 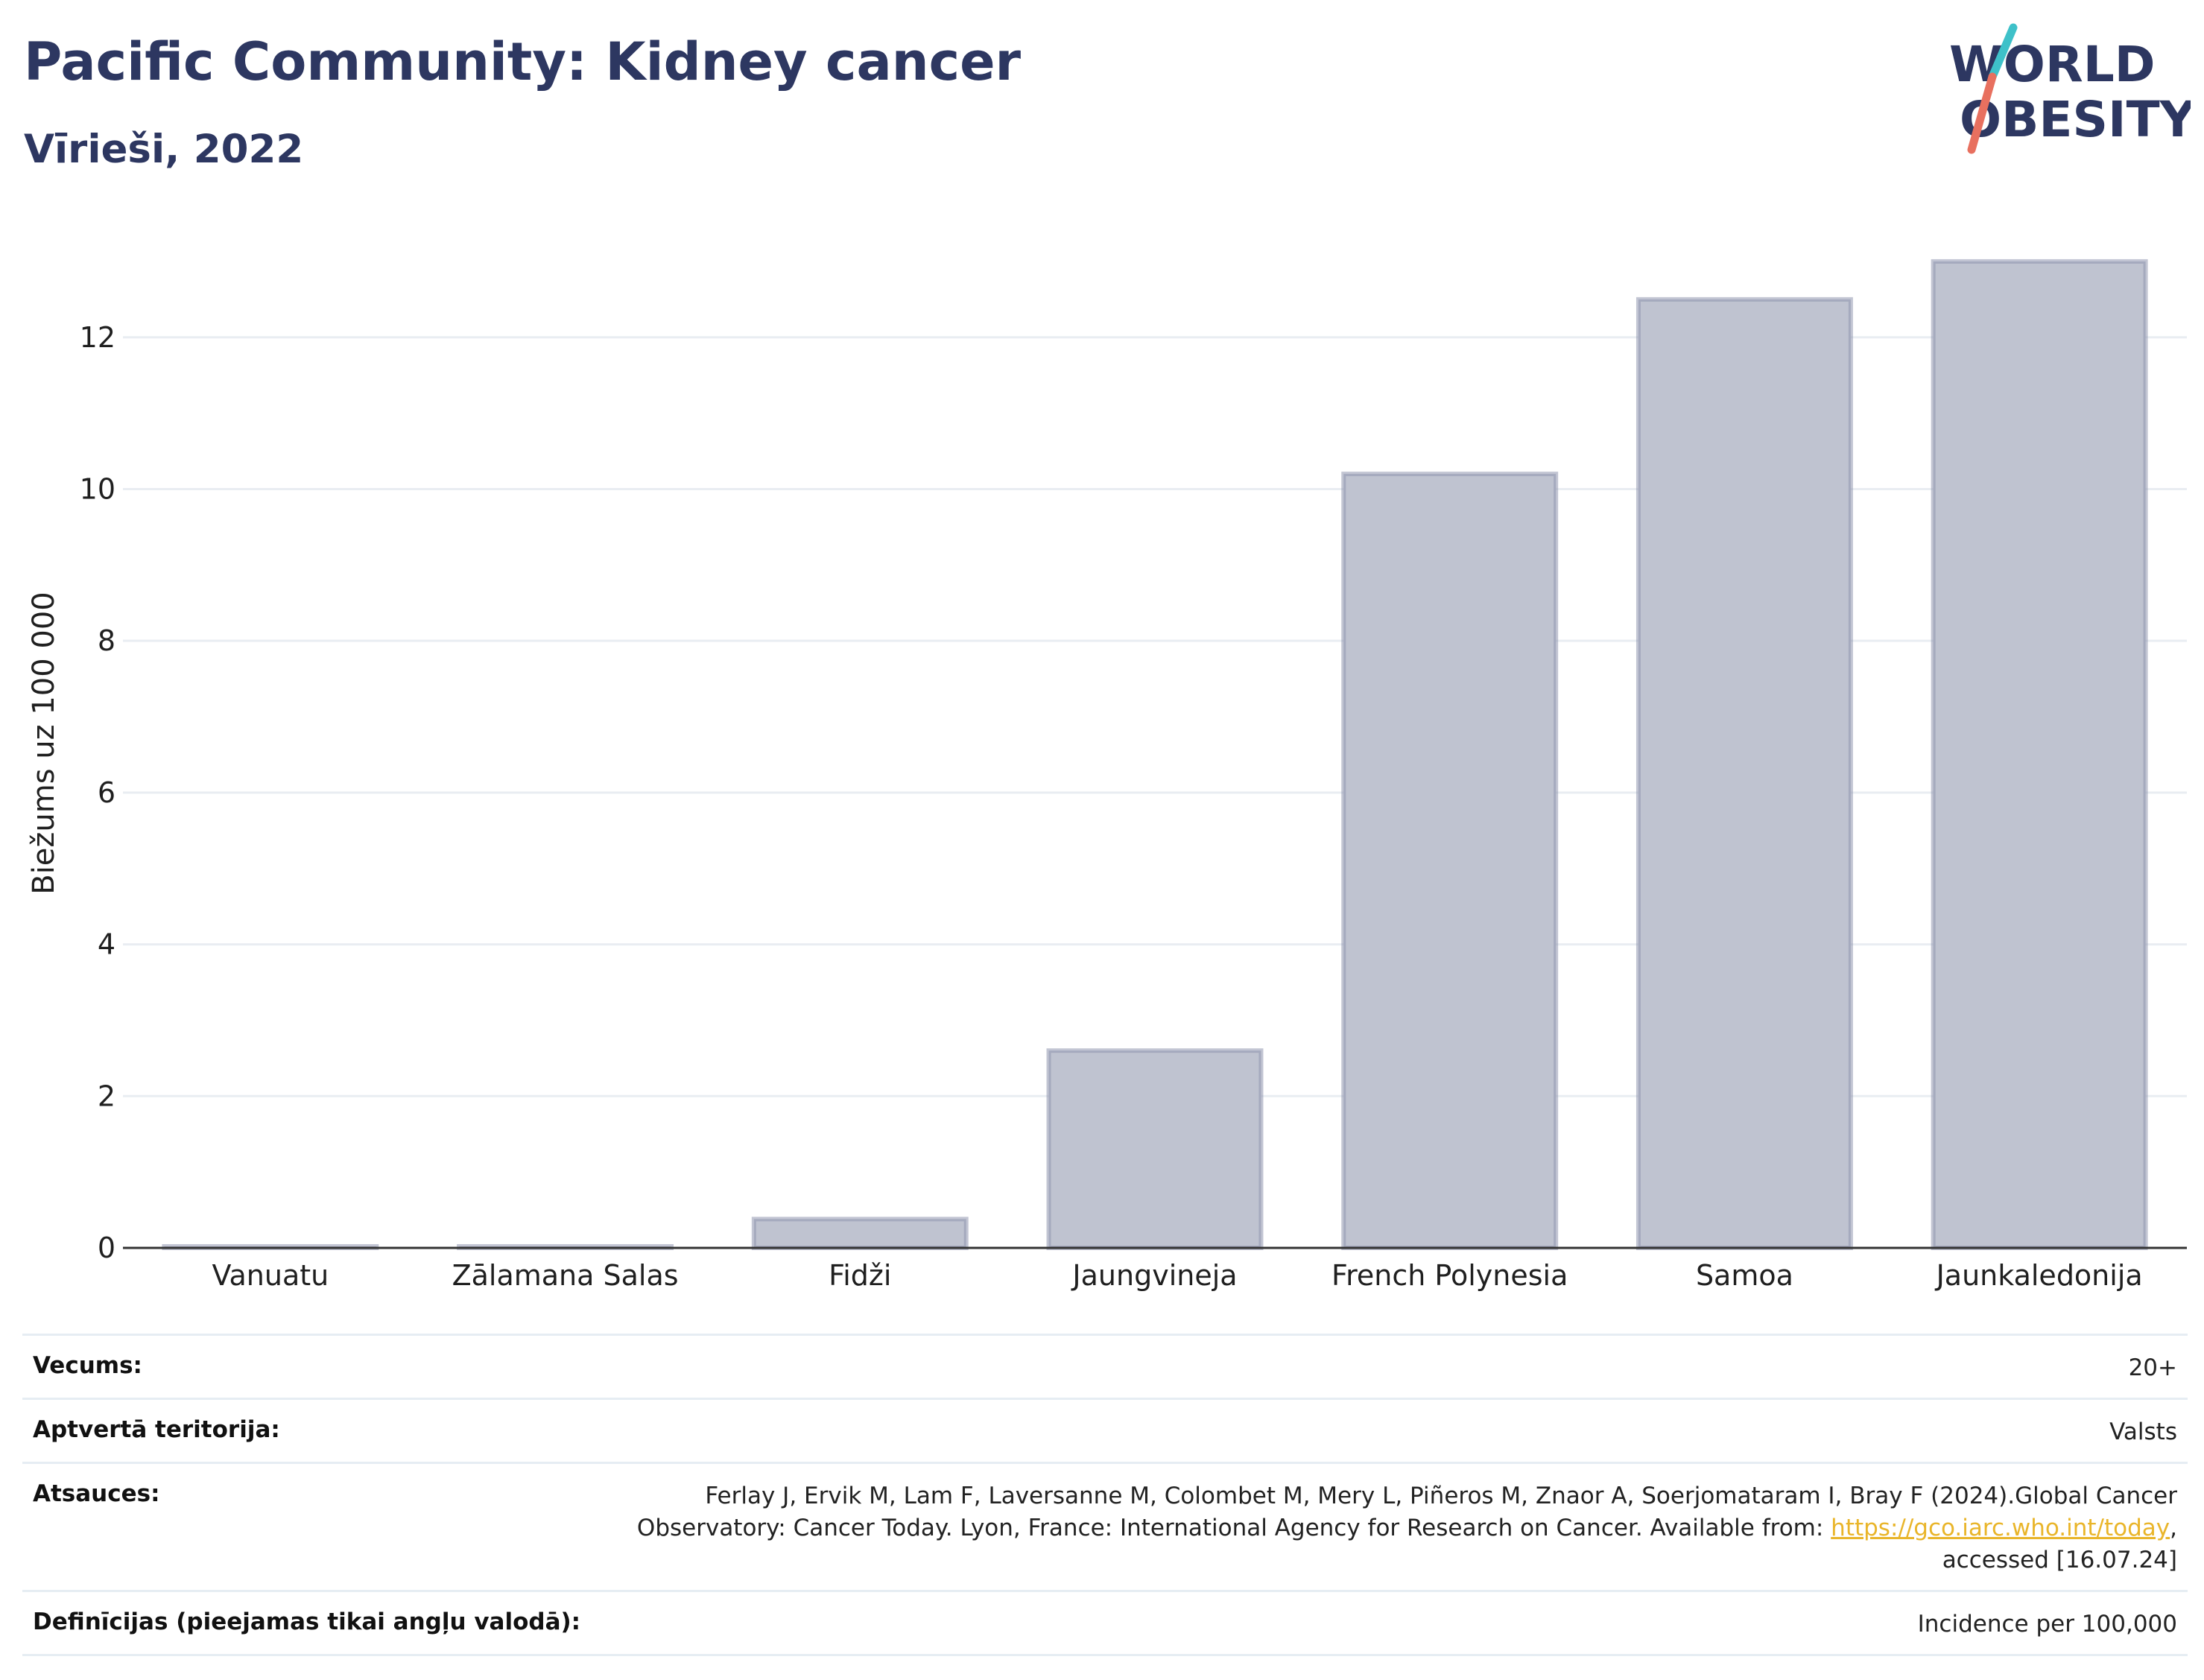 What do you see at coordinates (1154, 1275) in the screenshot?
I see `x-tick-label: Jaungvineja` at bounding box center [1154, 1275].